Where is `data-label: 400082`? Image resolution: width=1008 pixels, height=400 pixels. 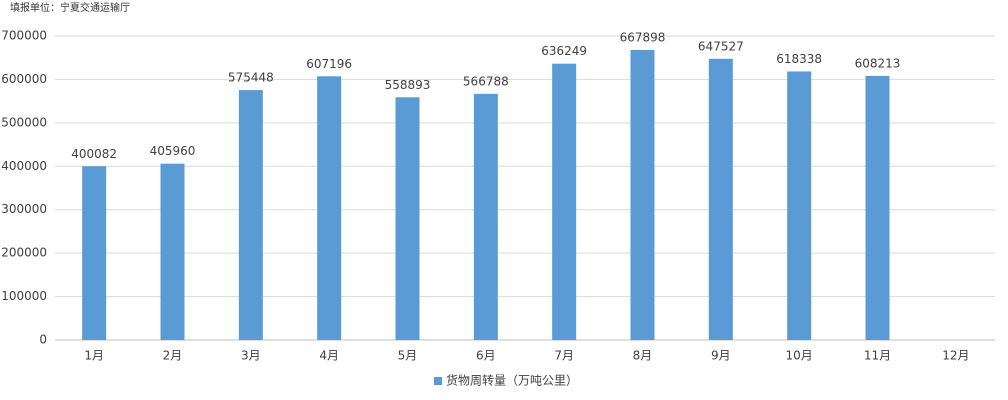
data-label: 400082 is located at coordinates (94, 154).